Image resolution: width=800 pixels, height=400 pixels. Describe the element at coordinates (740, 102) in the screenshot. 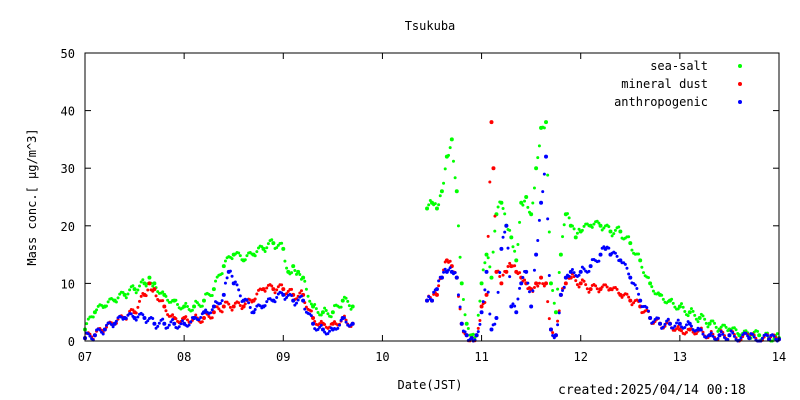

I see `legend-marker` at that location.